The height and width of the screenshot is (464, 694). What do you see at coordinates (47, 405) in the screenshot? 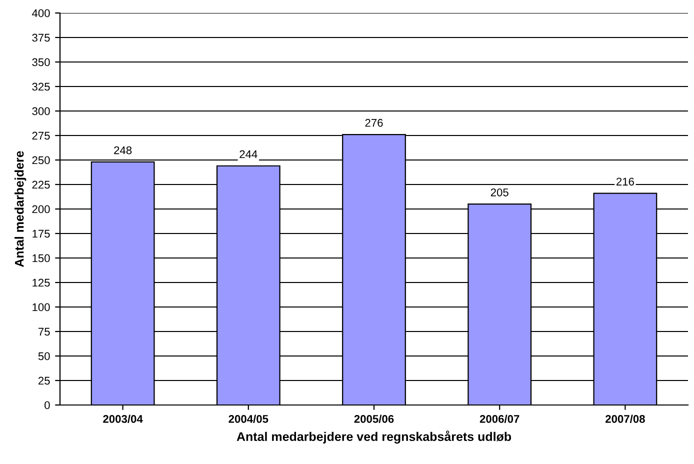
I see `y-tick-label: 0` at bounding box center [47, 405].